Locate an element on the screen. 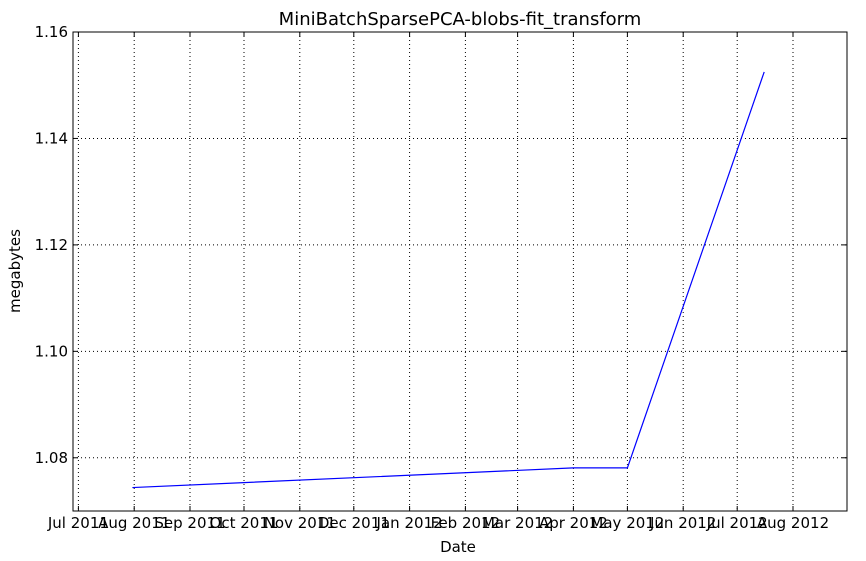 Image resolution: width=866 pixels, height=561 pixels. x-tick-label: Jun 2012 is located at coordinates (682, 523).